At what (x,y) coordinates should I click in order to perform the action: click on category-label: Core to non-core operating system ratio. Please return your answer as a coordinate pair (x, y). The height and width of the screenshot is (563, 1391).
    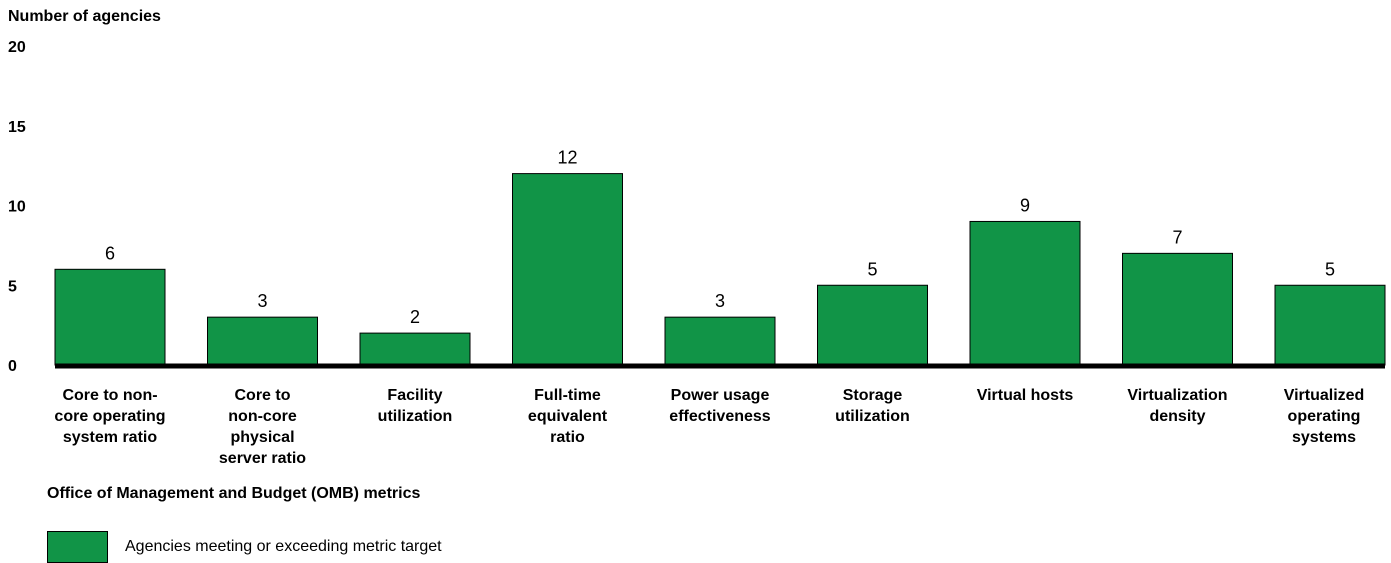
    Looking at the image, I should click on (110, 416).